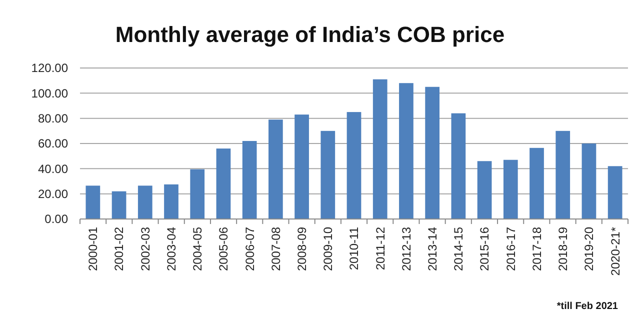 Image resolution: width=640 pixels, height=321 pixels. I want to click on x-tick-label: 2009-10, so click(328, 249).